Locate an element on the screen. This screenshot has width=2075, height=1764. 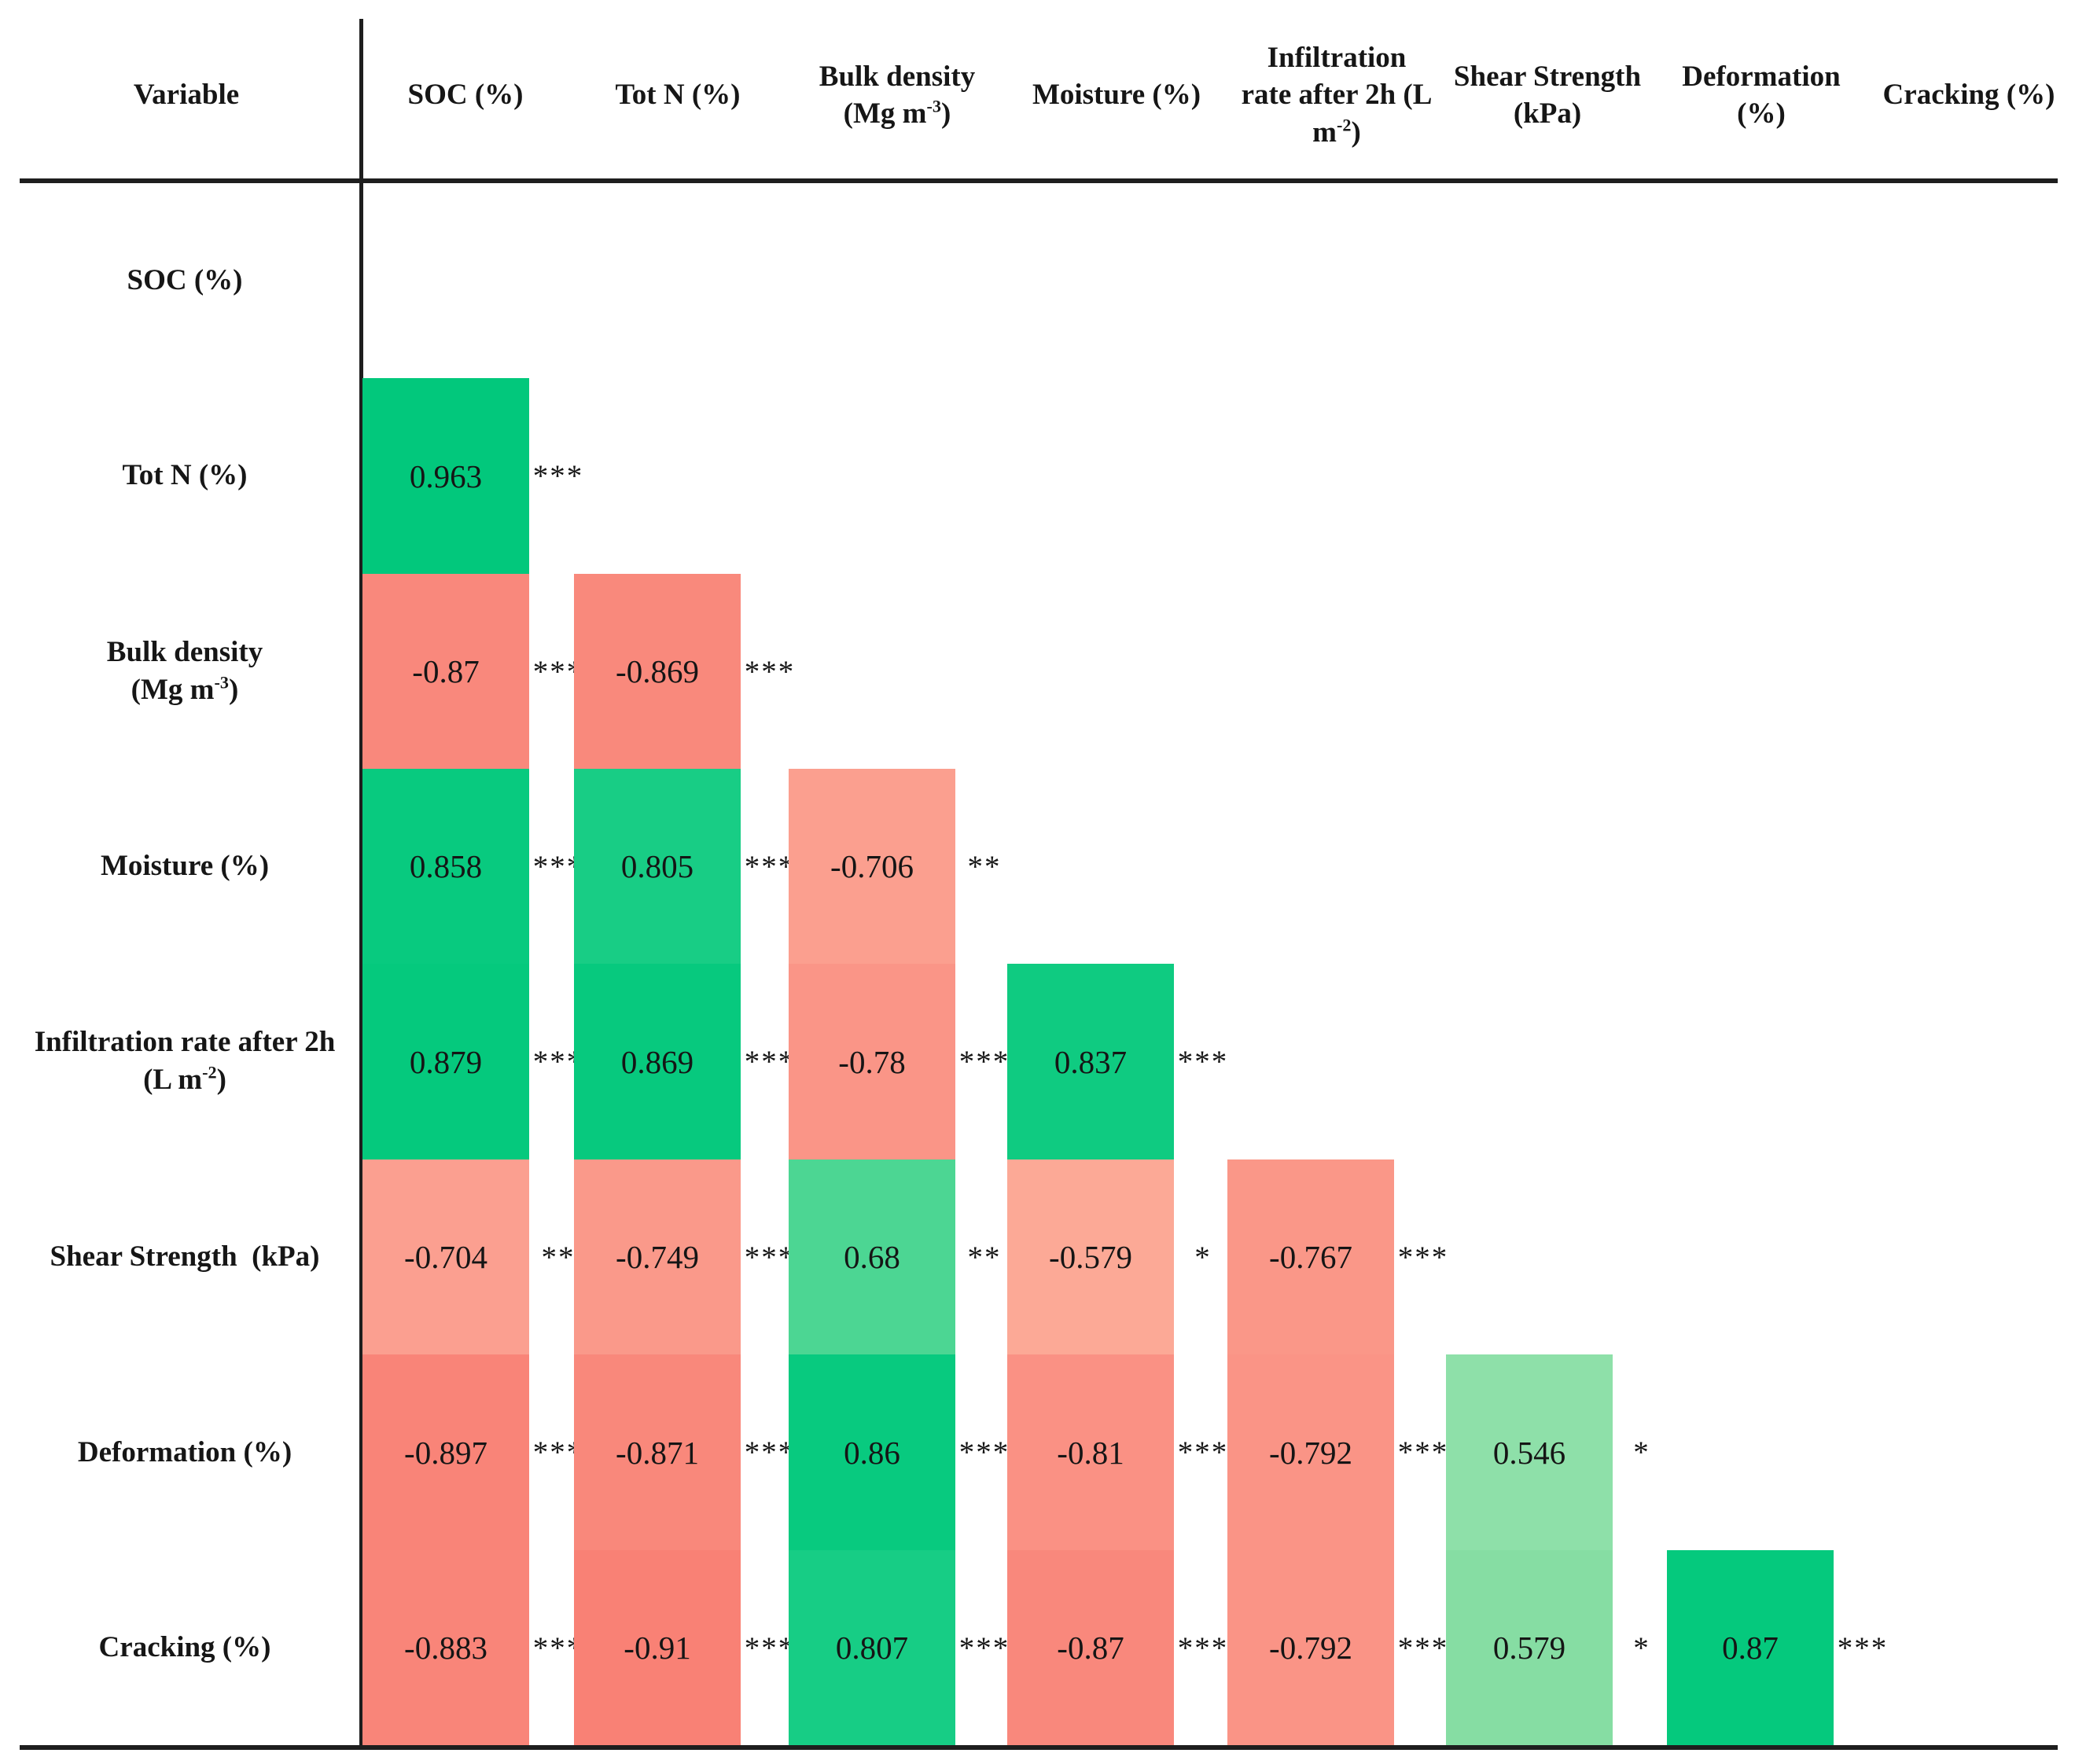
correlation-cell: -0.869 is located at coordinates (657, 672).